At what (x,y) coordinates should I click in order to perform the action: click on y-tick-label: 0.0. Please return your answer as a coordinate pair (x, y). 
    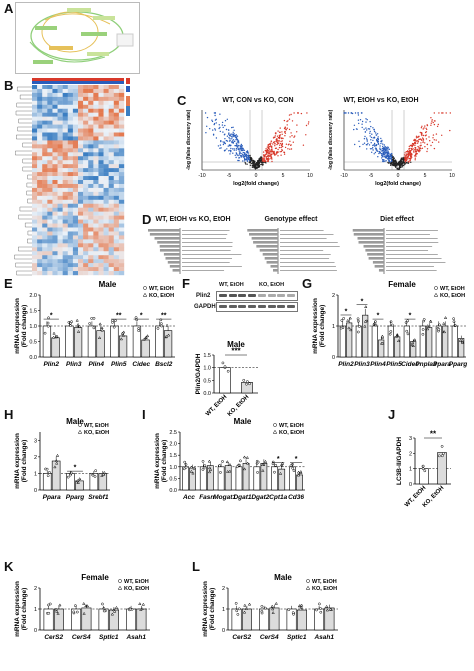
    Looking at the image, I should click on (33, 358).